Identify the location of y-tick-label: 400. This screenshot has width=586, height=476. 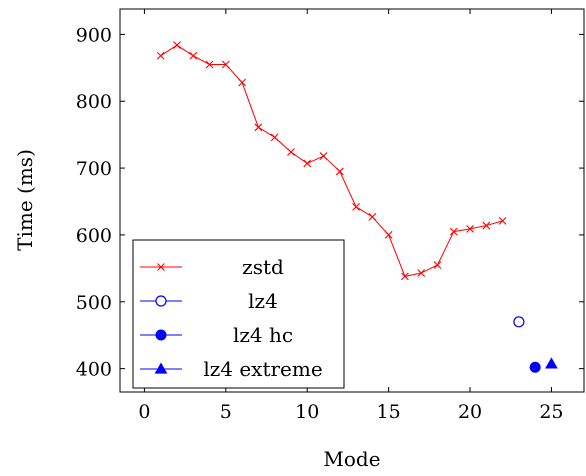
(94, 370).